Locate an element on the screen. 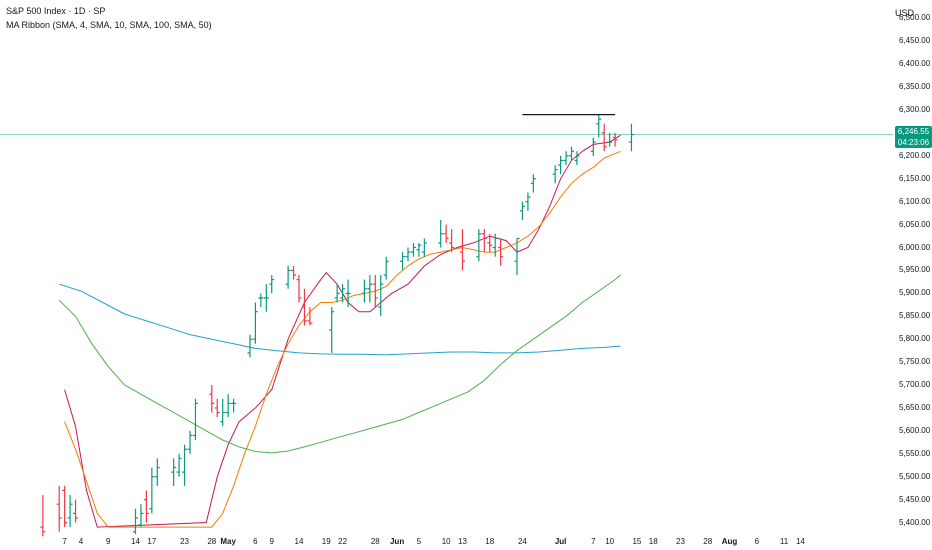 The height and width of the screenshot is (550, 932). date-tick-label: 19 is located at coordinates (326, 541).